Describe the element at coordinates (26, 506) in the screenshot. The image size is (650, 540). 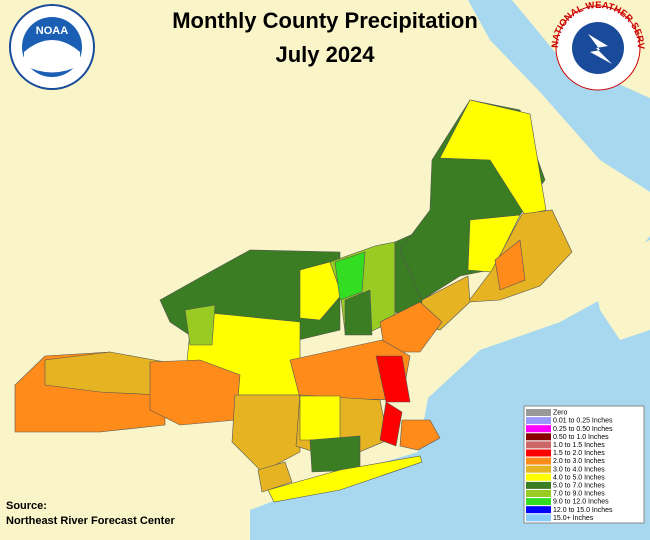
I see `source-label: Source:` at that location.